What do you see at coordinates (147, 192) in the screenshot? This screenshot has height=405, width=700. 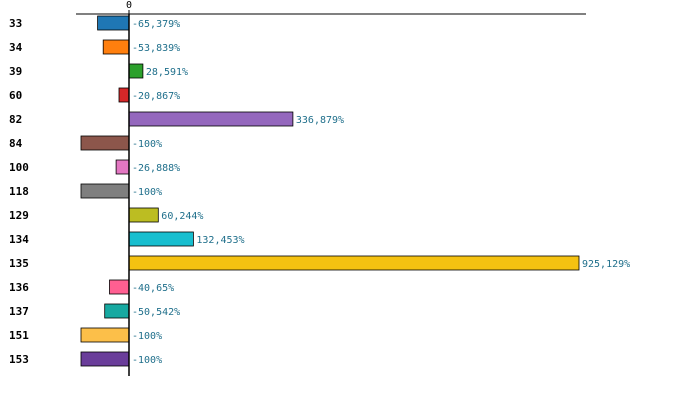 I see `value-label-118: -100%` at bounding box center [147, 192].